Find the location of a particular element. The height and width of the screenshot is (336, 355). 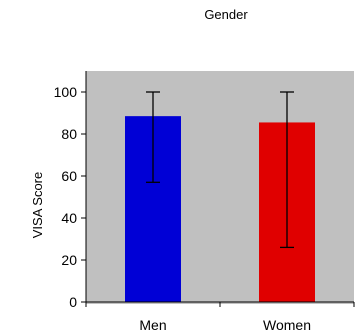

y-tick-label: 40 is located at coordinates (69, 218).